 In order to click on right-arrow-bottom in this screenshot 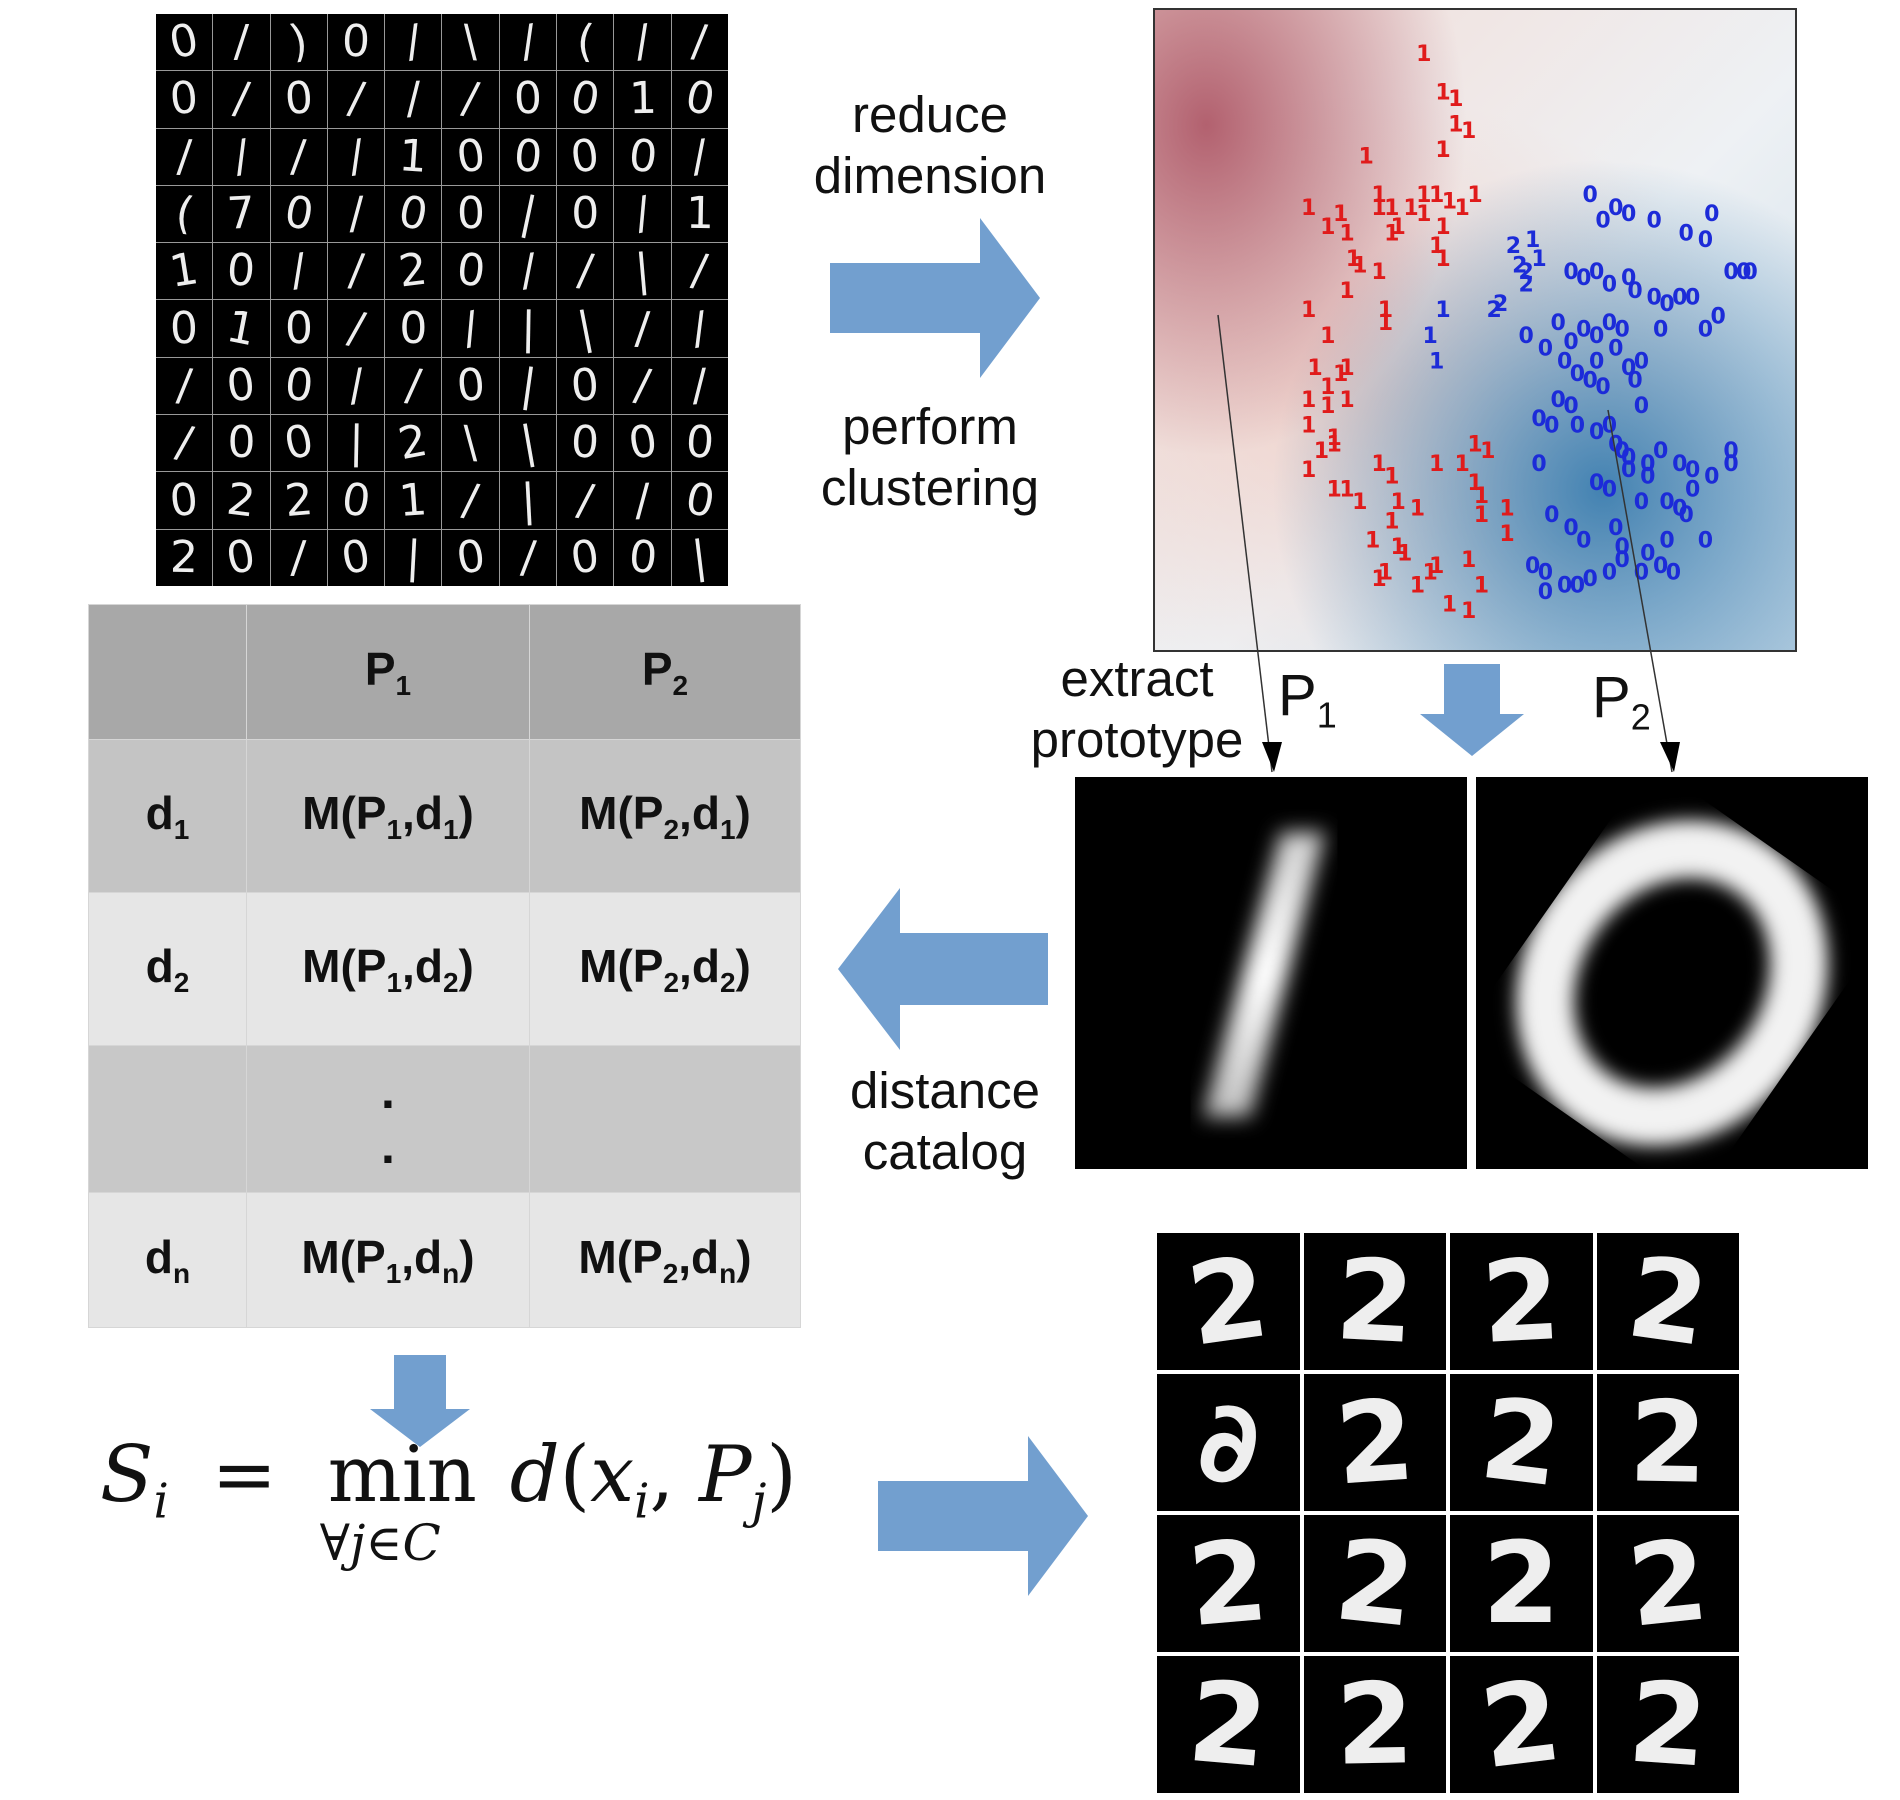, I will do `click(983, 1516)`.